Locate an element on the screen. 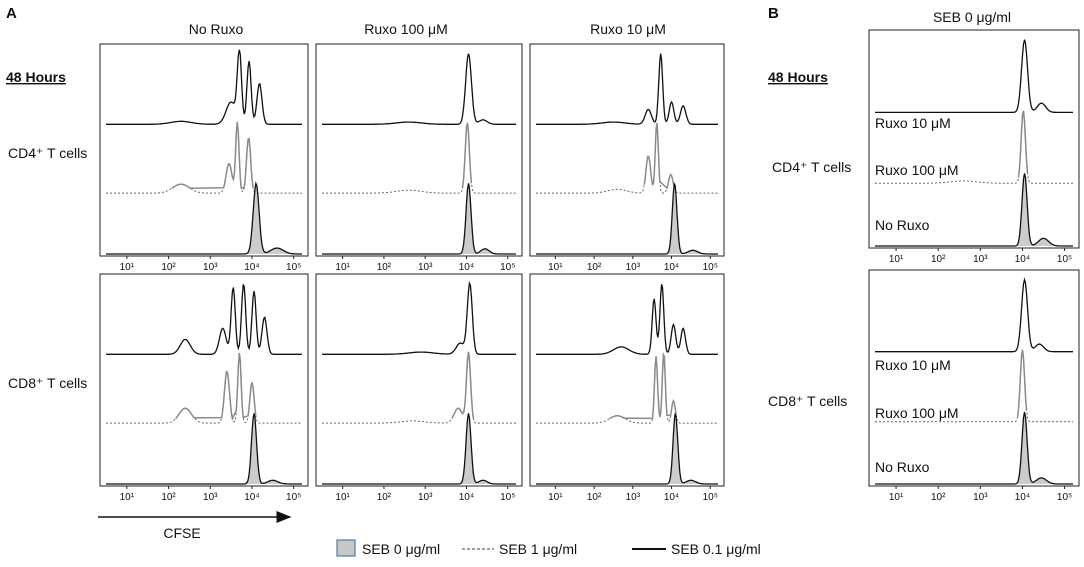  column-label-seb-0: SEB 0 μg/ml is located at coordinates (972, 17).